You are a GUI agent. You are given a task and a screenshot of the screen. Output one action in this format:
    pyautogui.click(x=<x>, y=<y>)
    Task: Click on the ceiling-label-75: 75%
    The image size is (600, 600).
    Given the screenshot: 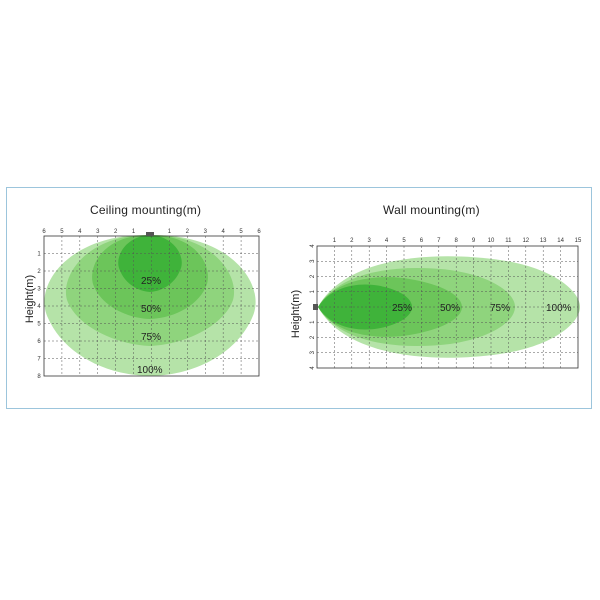 What is the action you would take?
    pyautogui.click(x=151, y=337)
    